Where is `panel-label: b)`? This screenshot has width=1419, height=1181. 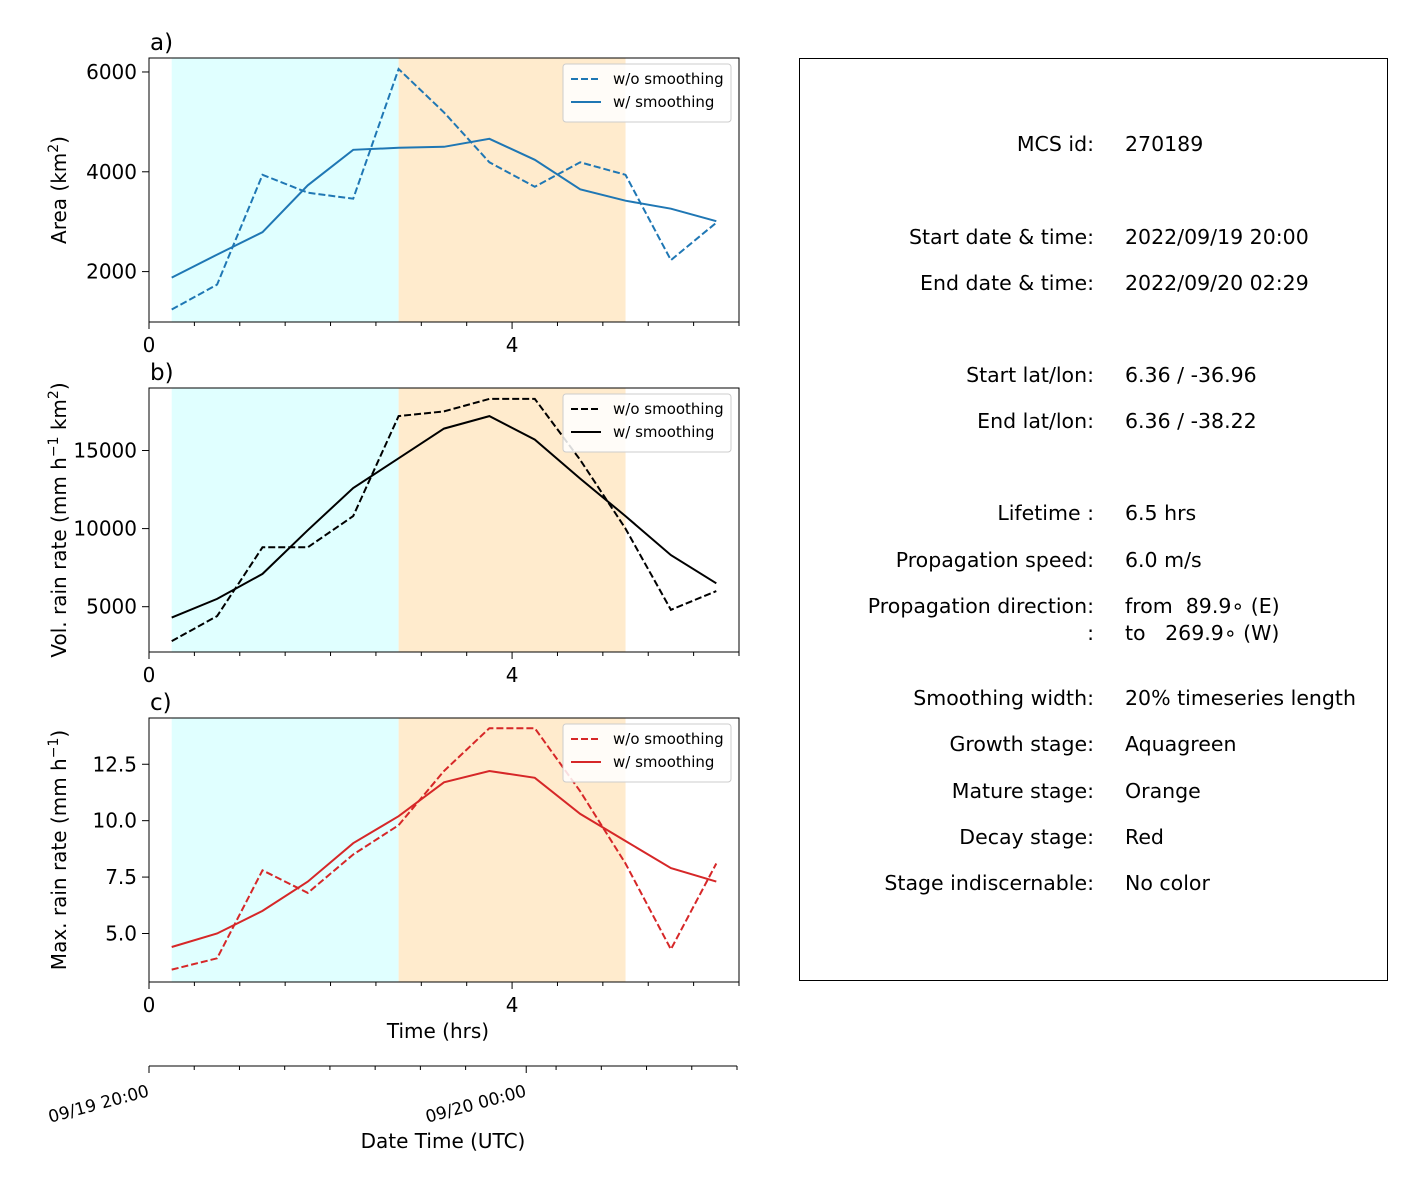
panel-label: b) is located at coordinates (162, 373).